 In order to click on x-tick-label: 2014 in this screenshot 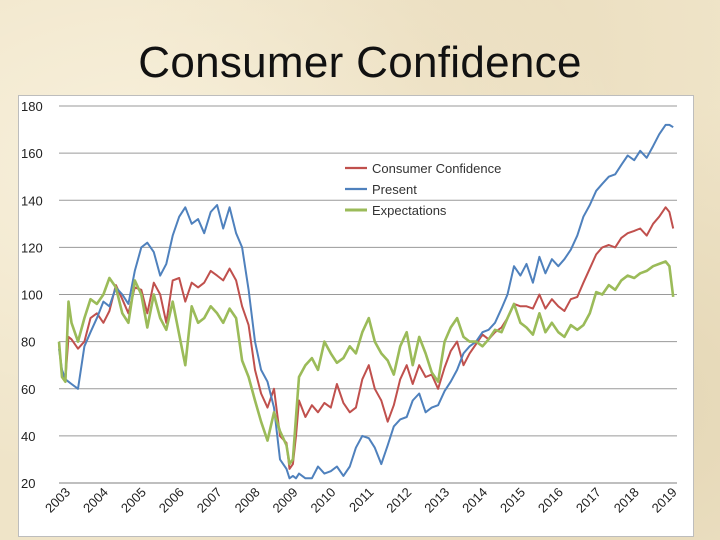, I will do `click(474, 500)`.